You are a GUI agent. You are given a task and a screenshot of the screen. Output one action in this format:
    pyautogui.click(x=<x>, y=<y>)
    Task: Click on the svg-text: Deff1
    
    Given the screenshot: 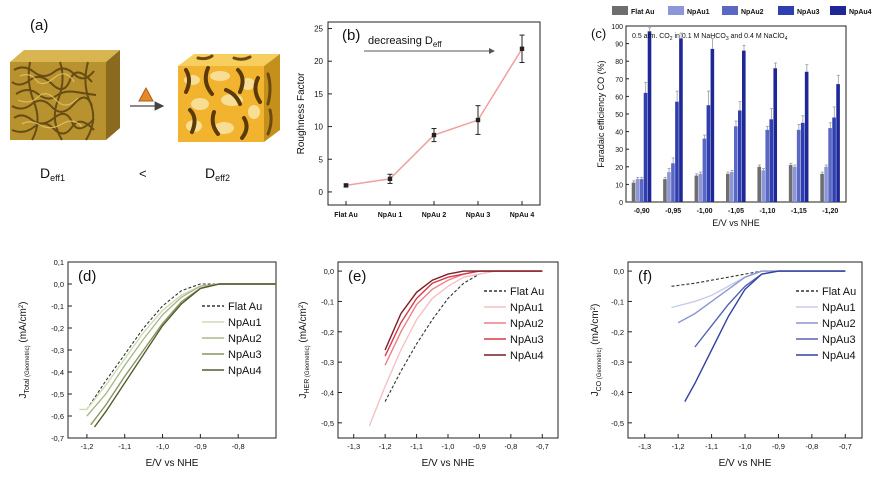 What is the action you would take?
    pyautogui.click(x=52, y=174)
    